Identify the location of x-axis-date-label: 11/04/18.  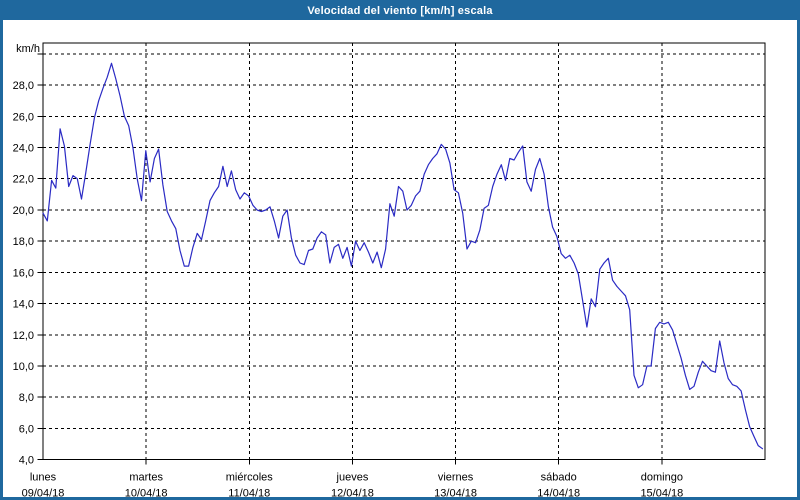
(249, 494).